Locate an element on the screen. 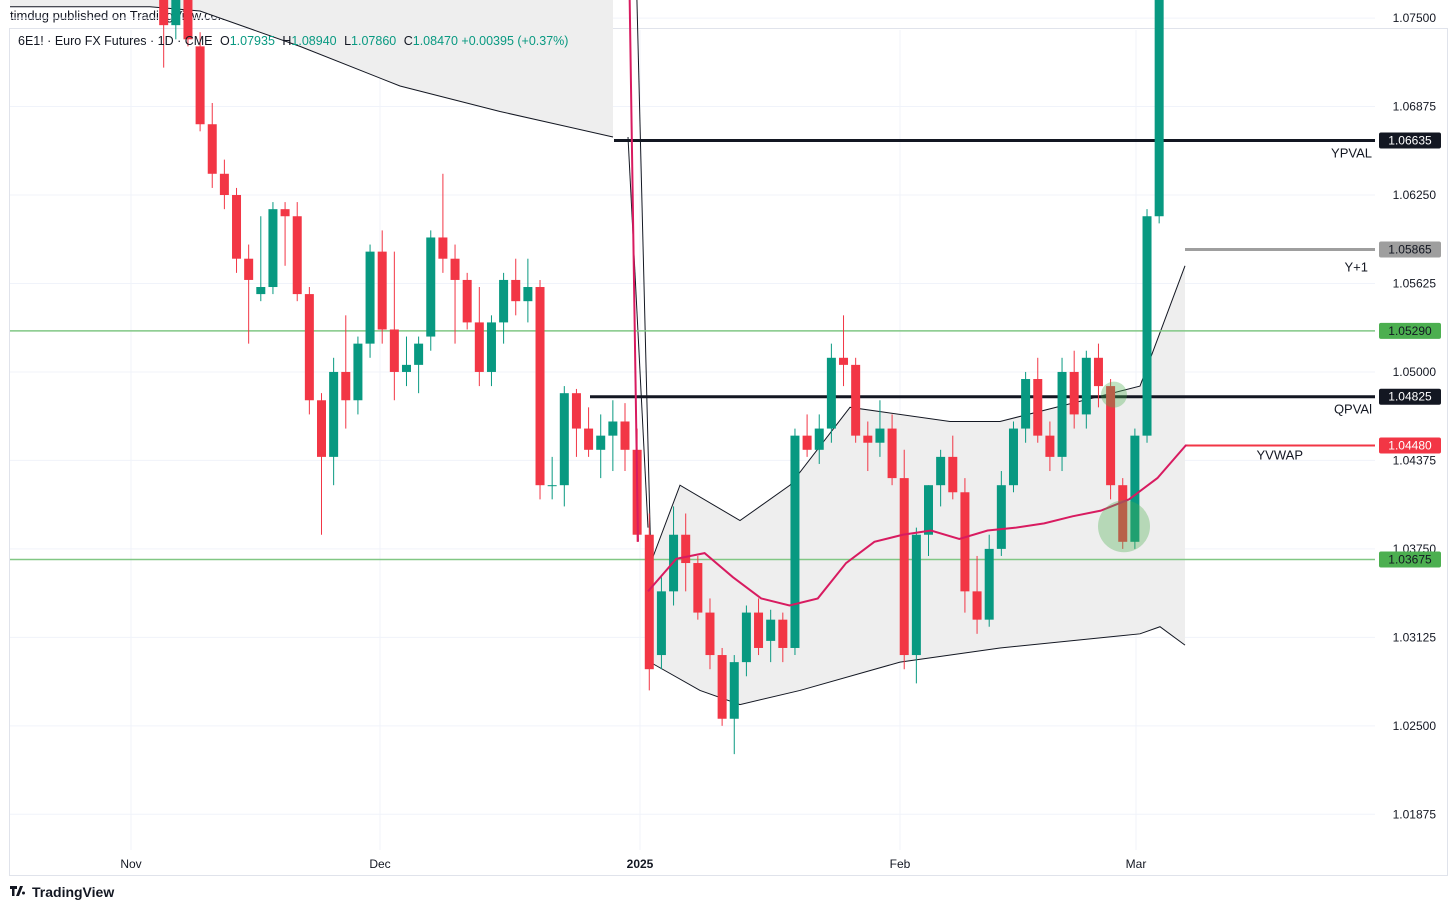 This screenshot has height=911, width=1456. price-tag: 1.03675 is located at coordinates (1410, 559).